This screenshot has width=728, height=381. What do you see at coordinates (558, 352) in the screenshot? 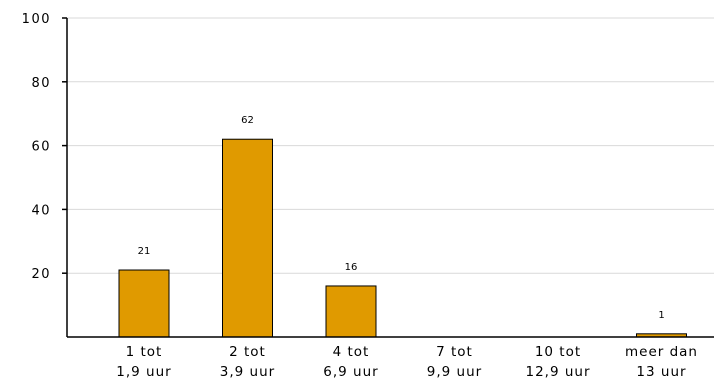
I see `x-tick-label: 10 tot` at bounding box center [558, 352].